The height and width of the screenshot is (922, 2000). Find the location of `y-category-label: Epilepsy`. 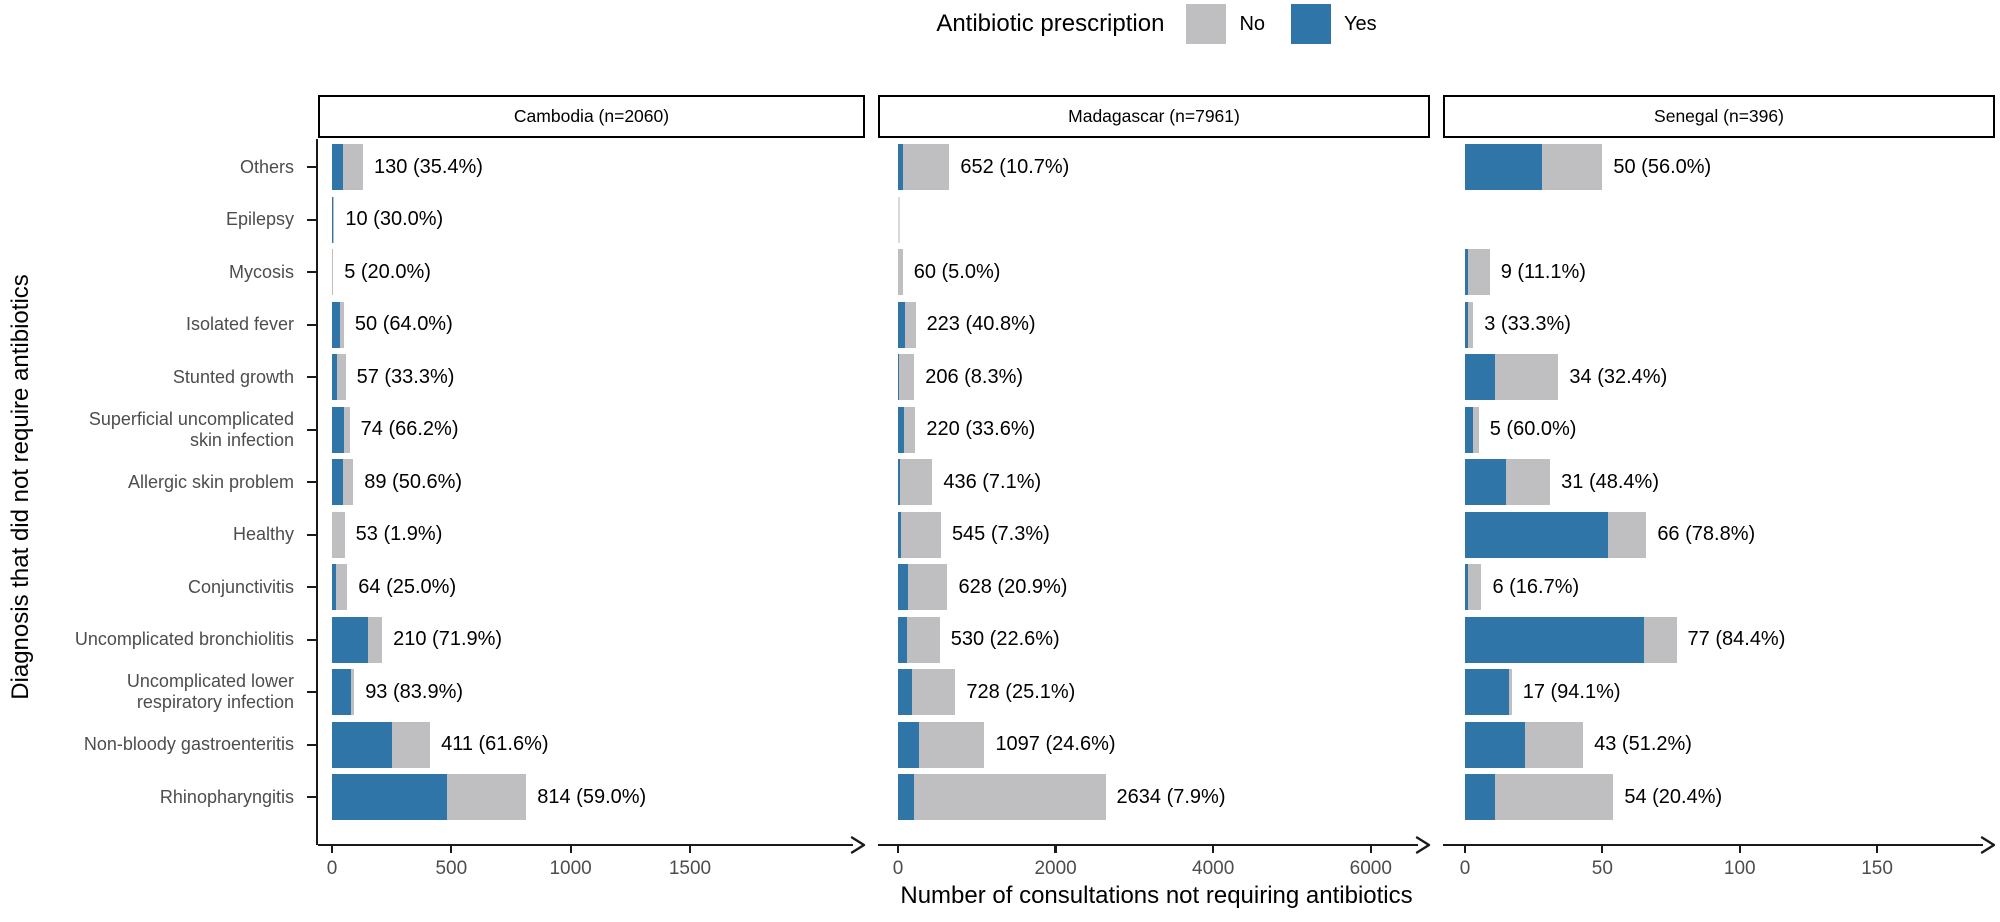

y-category-label: Epilepsy is located at coordinates (152, 220).